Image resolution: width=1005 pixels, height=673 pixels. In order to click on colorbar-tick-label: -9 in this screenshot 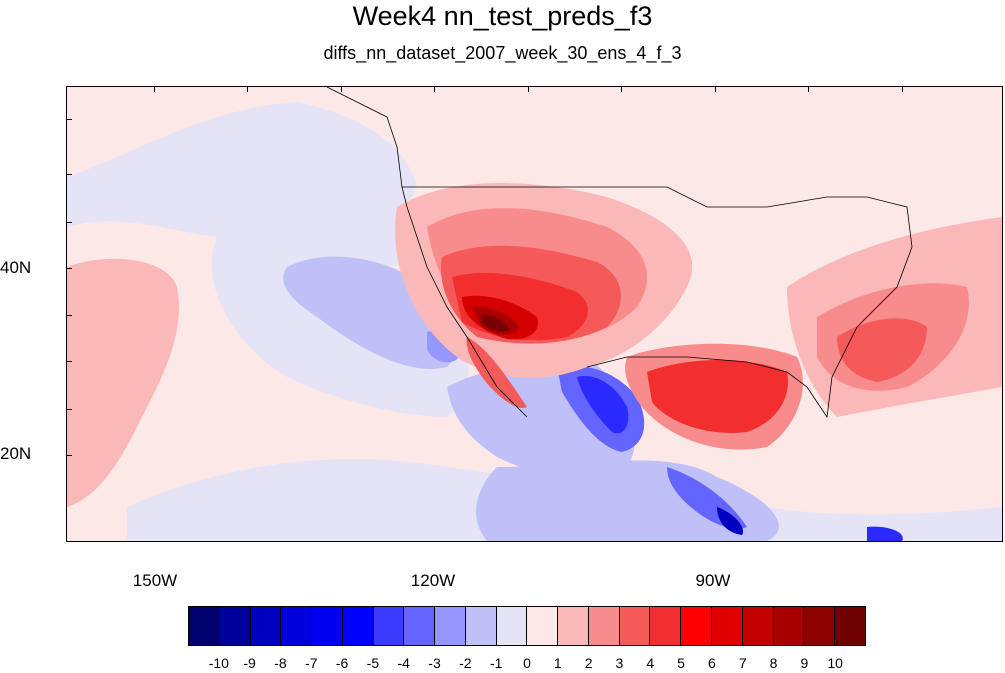, I will do `click(249, 663)`.